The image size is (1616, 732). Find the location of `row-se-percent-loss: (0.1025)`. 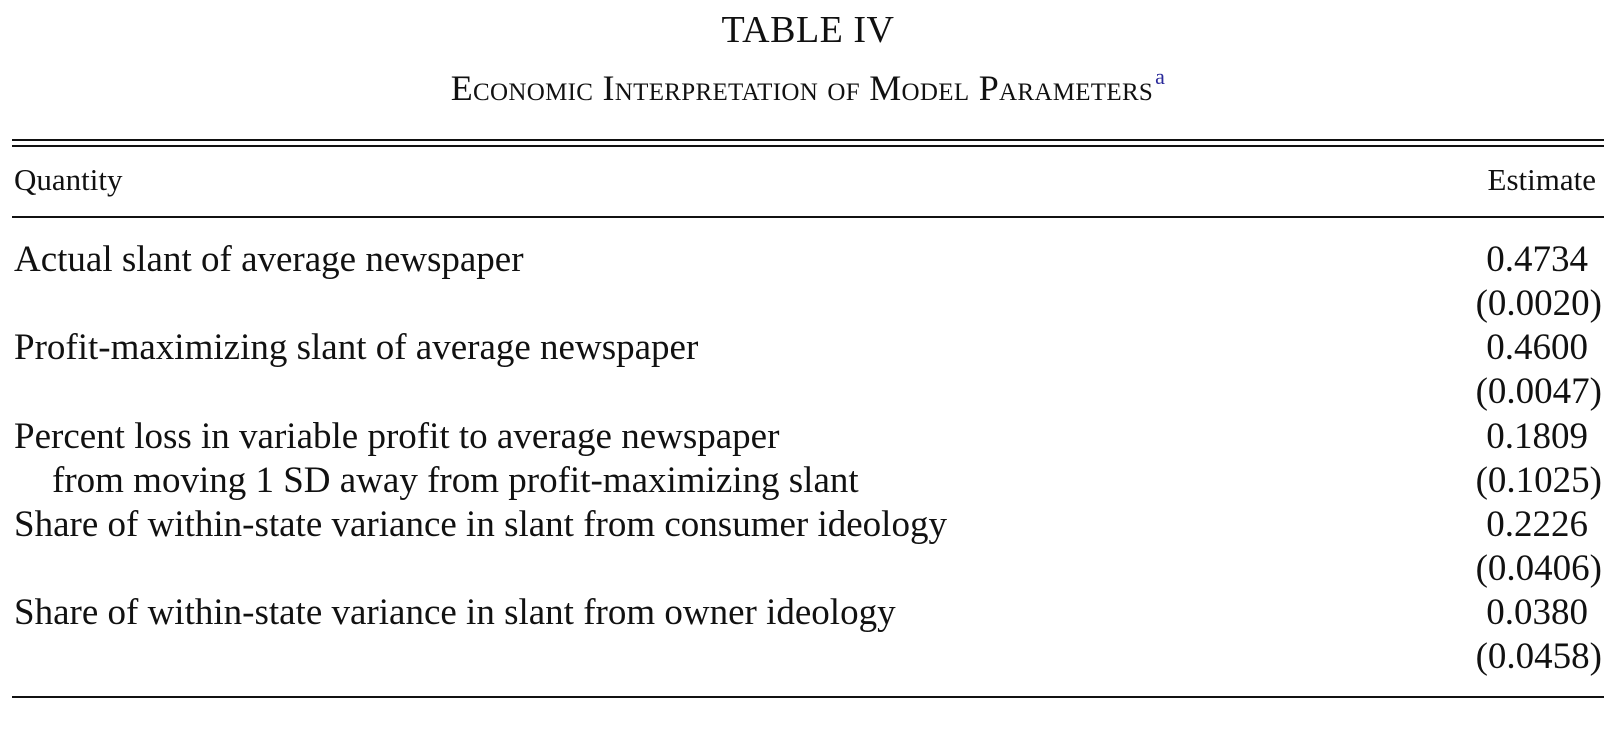

row-se-percent-loss: (0.1025) is located at coordinates (1538, 480).